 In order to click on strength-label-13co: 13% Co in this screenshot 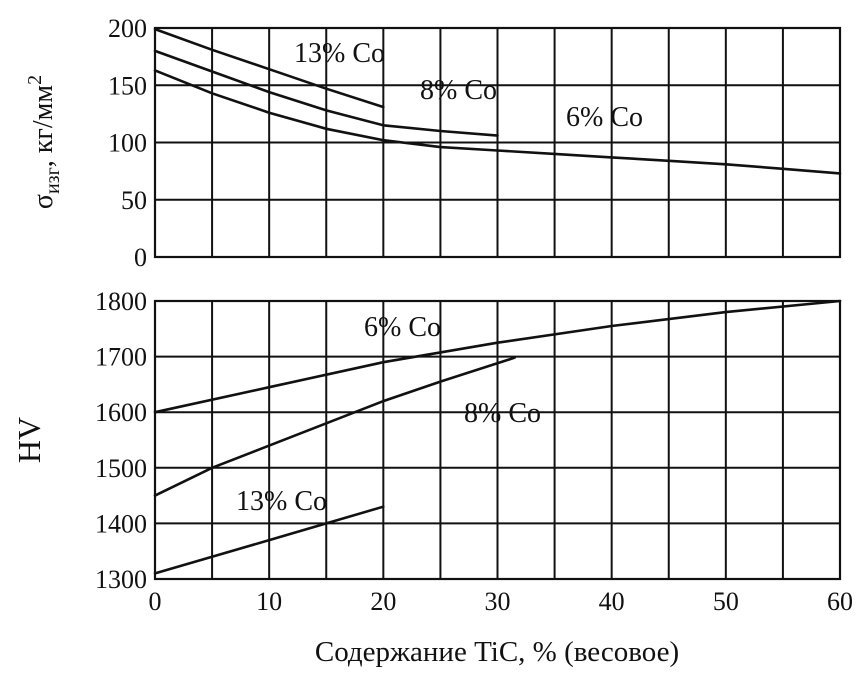, I will do `click(339, 53)`.